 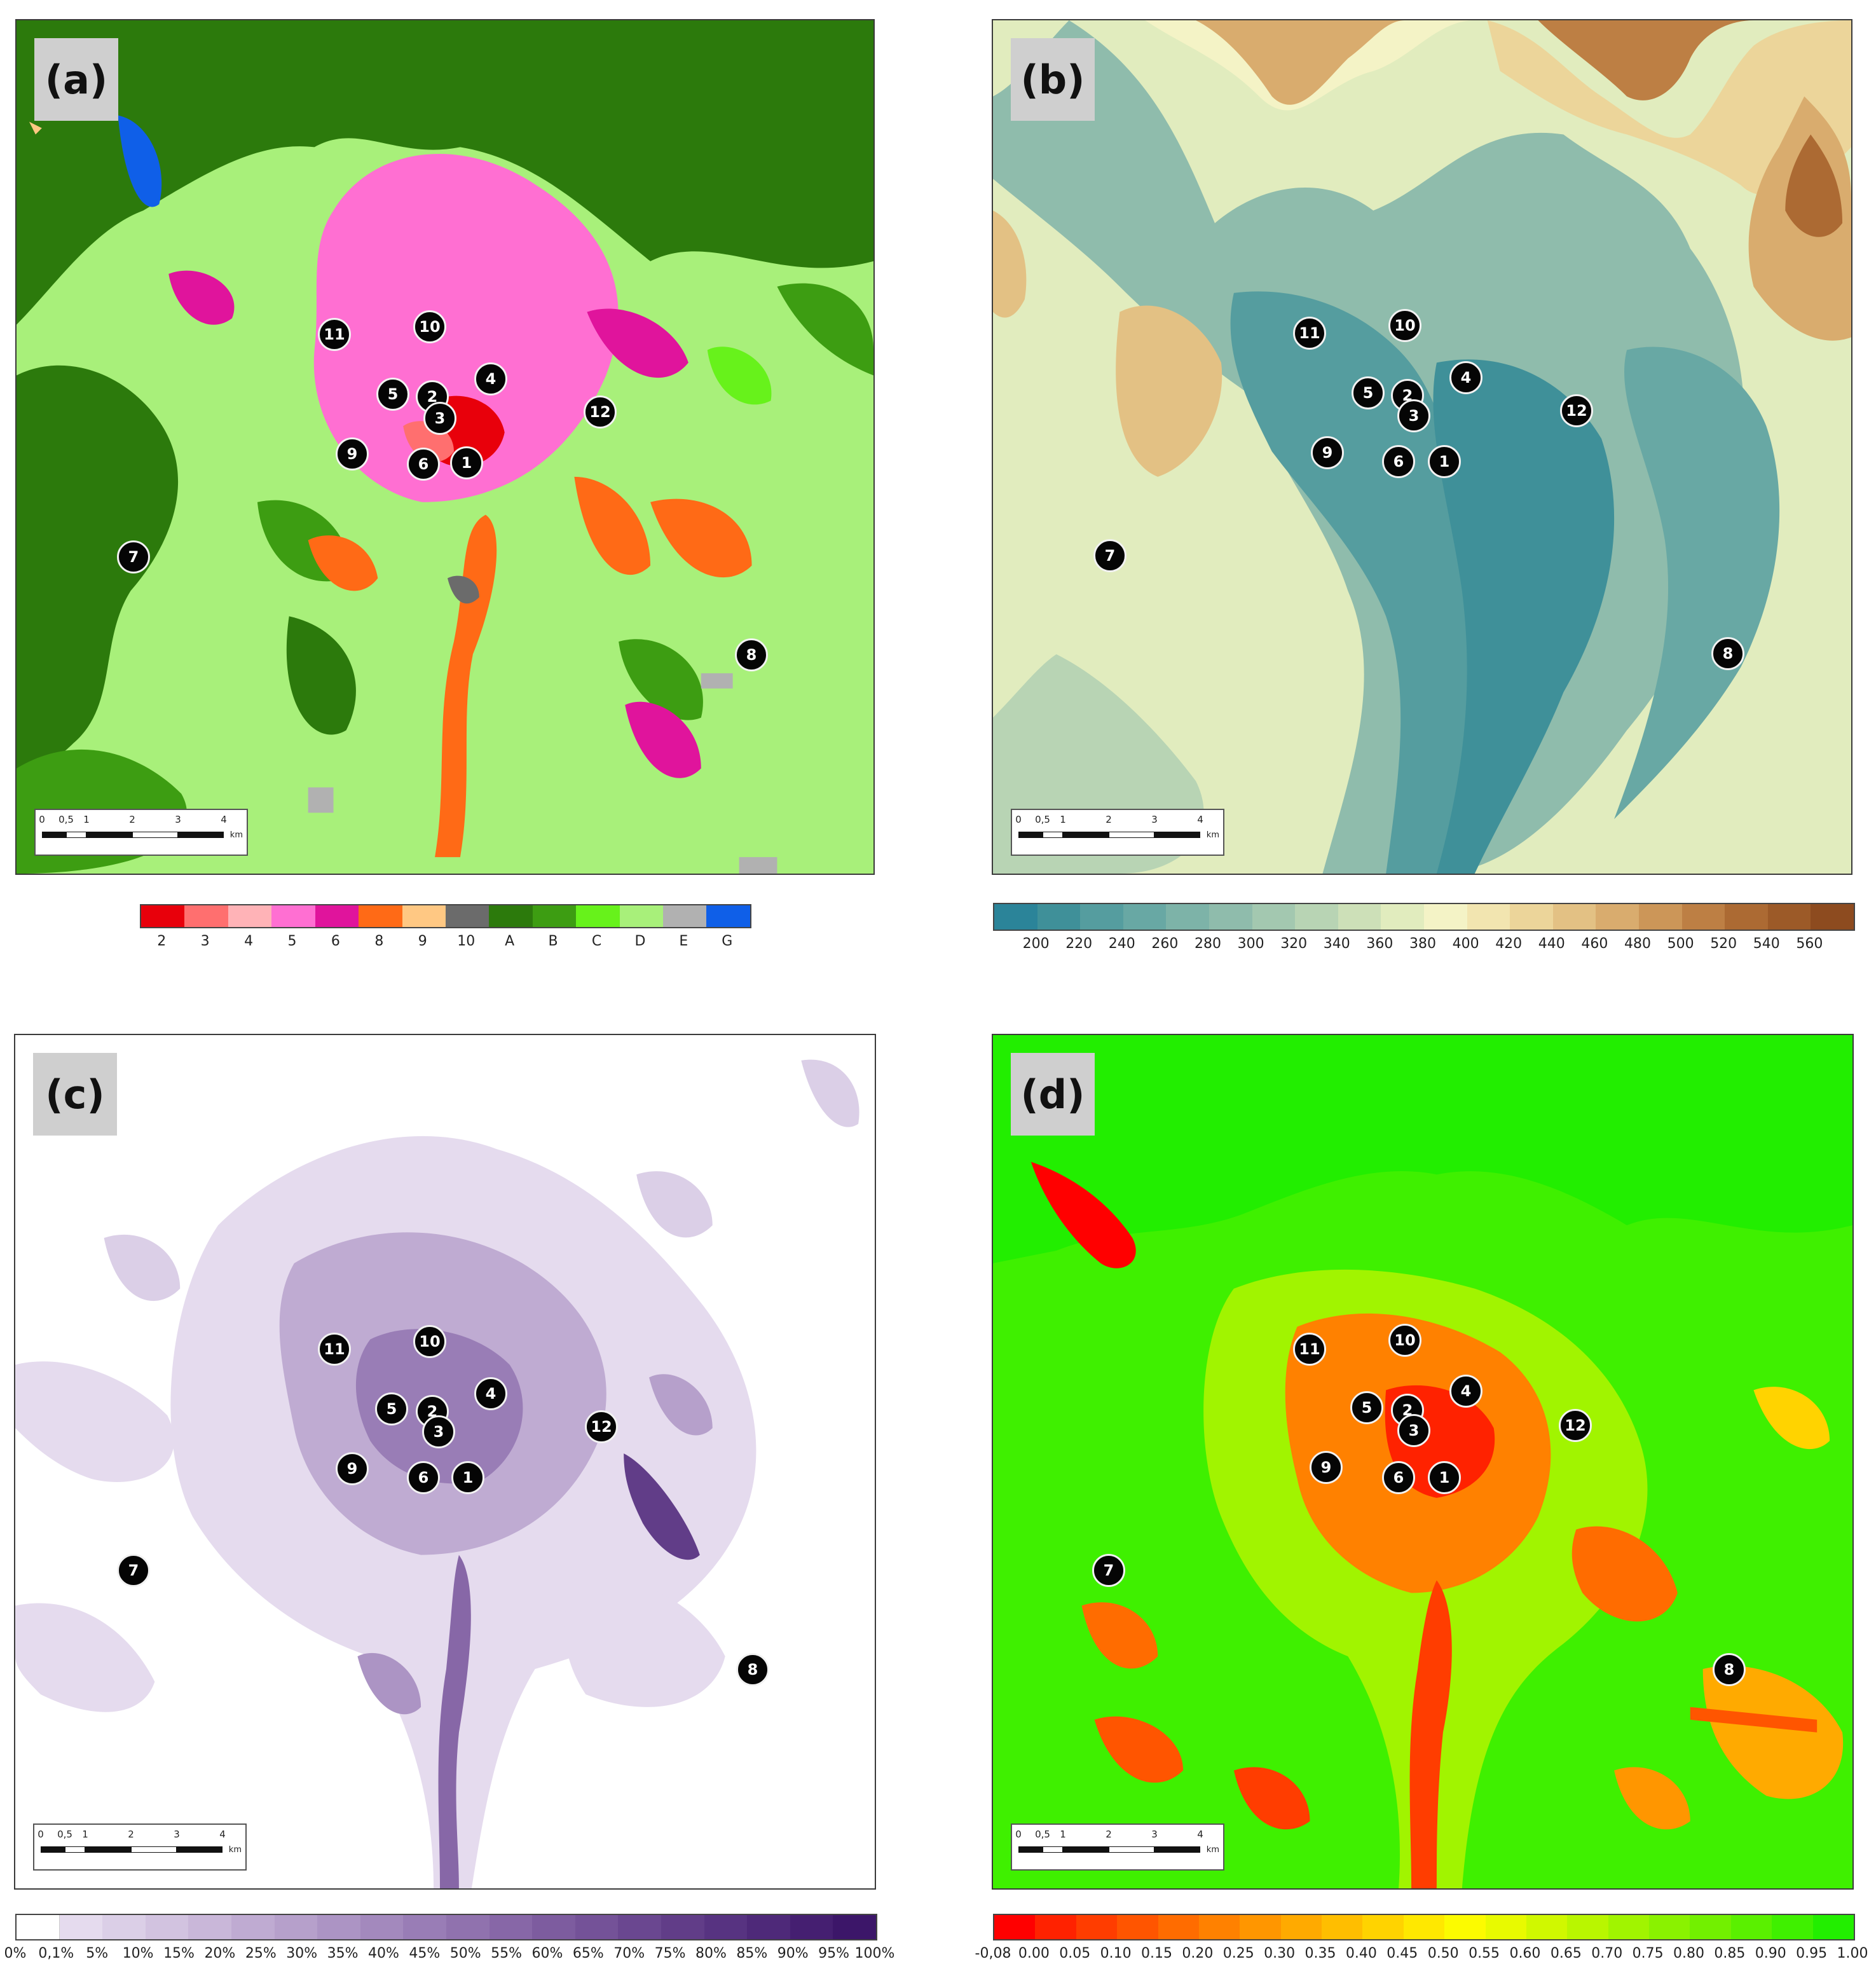 I want to click on panel-label-c: (c), so click(x=75, y=1094).